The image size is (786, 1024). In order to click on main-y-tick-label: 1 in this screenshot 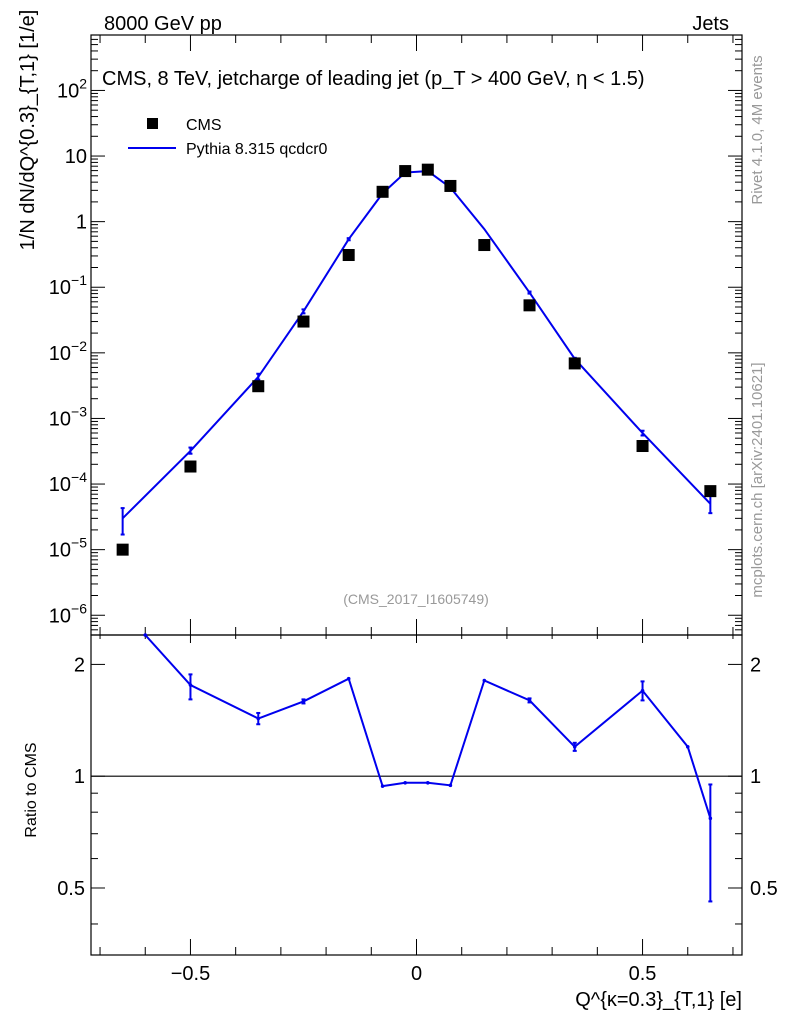, I will do `click(81, 223)`.